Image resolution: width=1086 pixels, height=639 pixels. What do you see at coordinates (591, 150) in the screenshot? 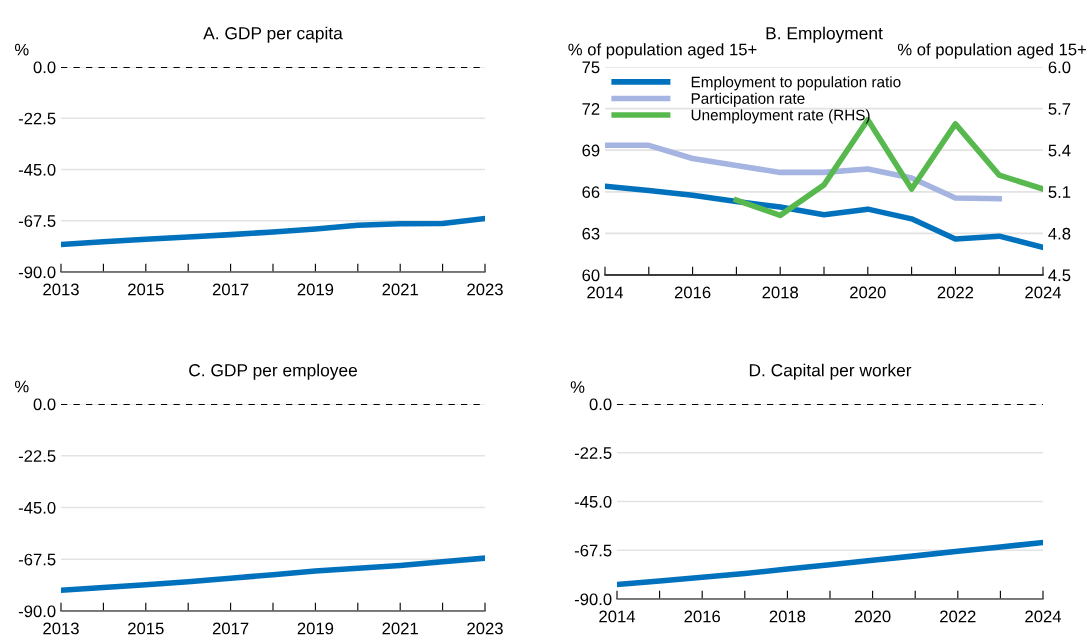
I see `y-tick-label: 69` at bounding box center [591, 150].